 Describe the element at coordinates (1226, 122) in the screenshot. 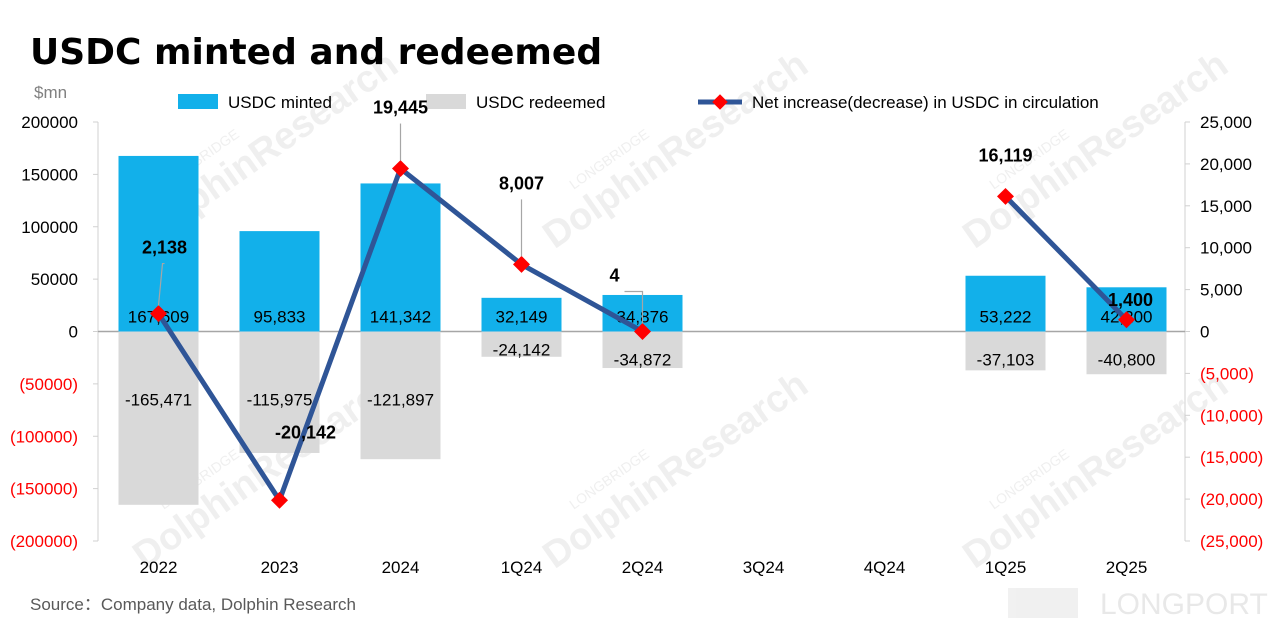

I see `y-right-tick-label: 25,000` at that location.